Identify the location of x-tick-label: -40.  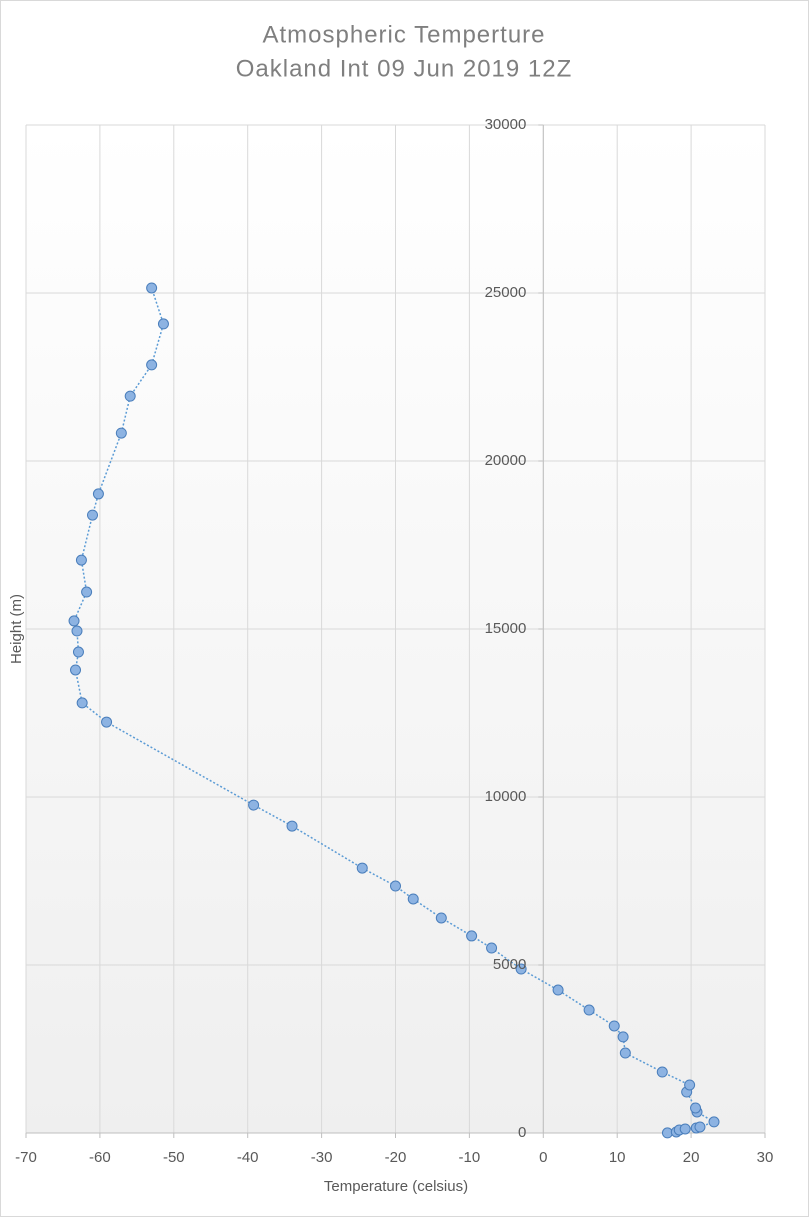
(248, 1157).